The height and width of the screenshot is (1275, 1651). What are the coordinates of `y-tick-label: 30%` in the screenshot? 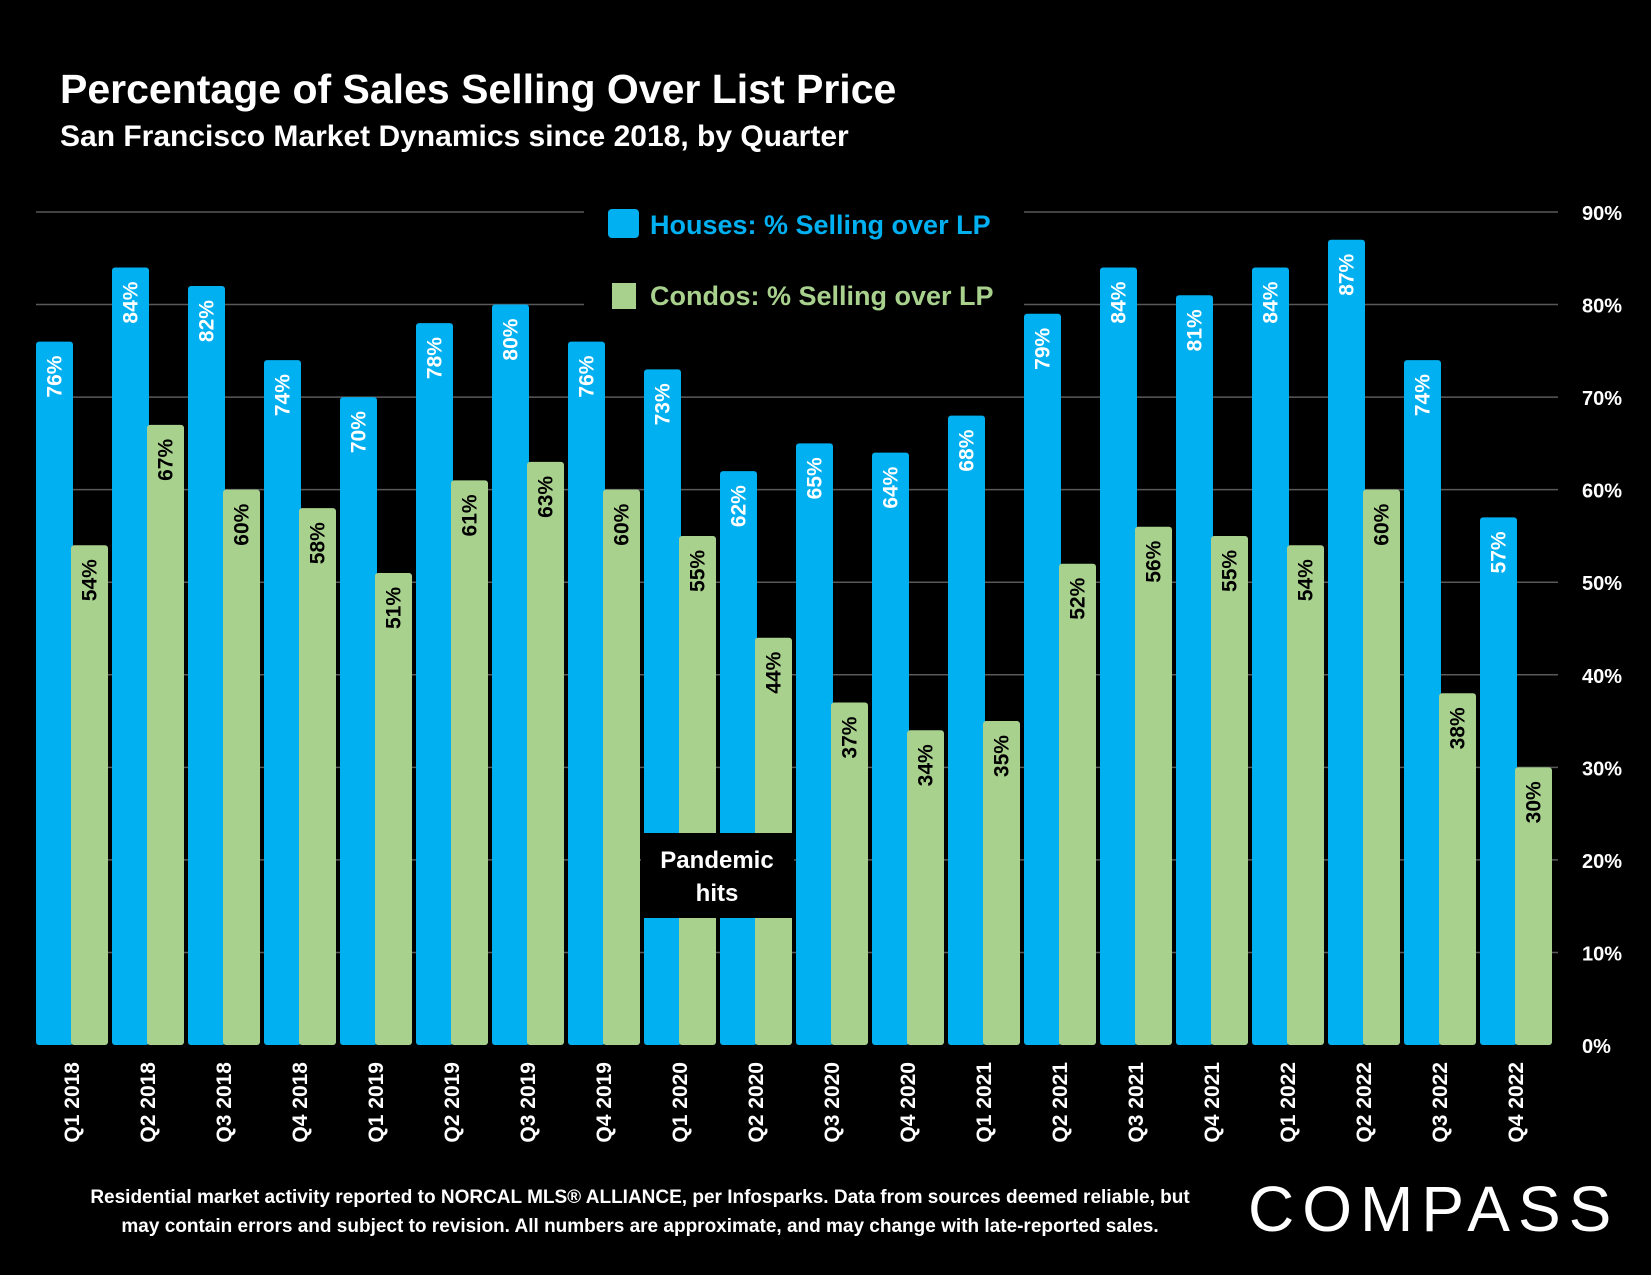 It's located at (1602, 769).